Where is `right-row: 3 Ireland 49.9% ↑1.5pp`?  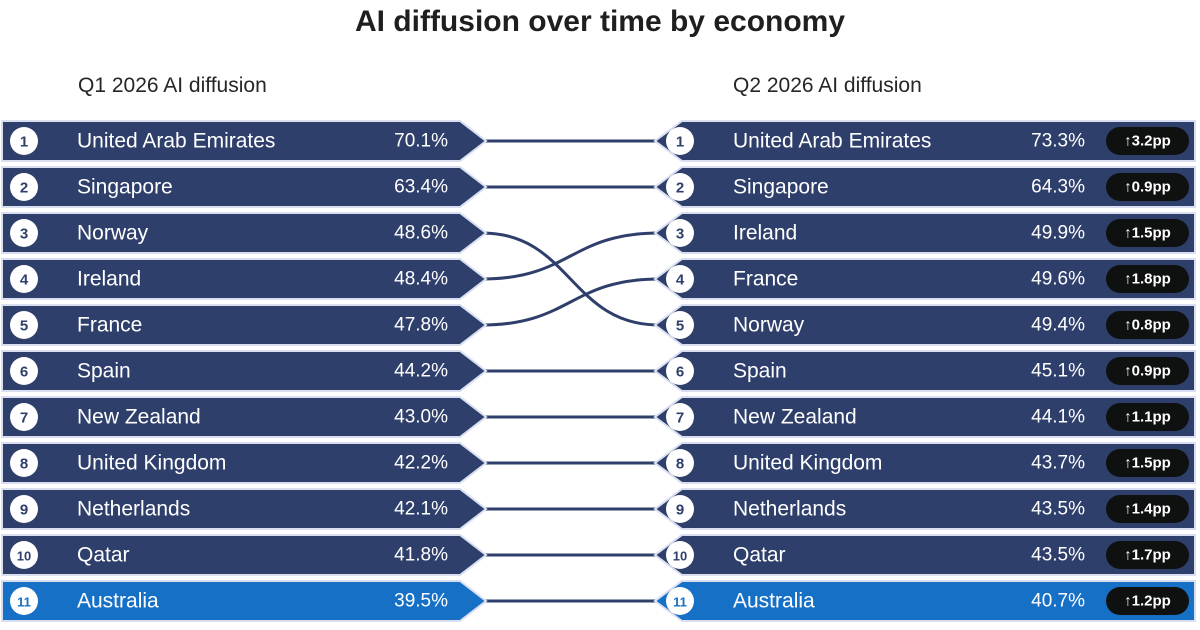 right-row: 3 Ireland 49.9% ↑1.5pp is located at coordinates (924, 233).